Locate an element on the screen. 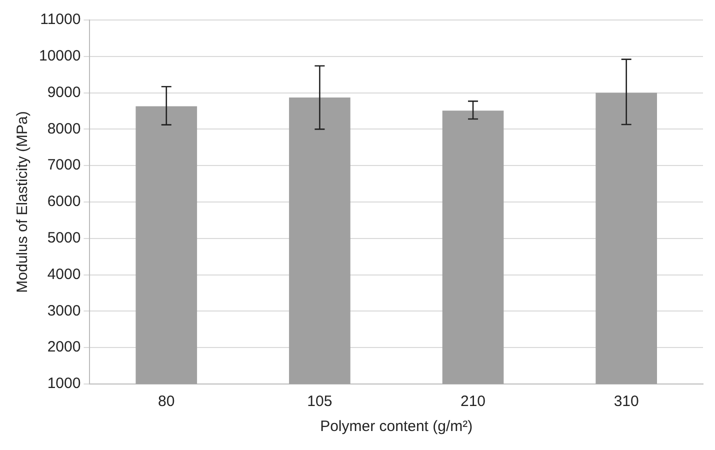 The width and height of the screenshot is (715, 450). y-tick-label: 11000 is located at coordinates (60, 19).